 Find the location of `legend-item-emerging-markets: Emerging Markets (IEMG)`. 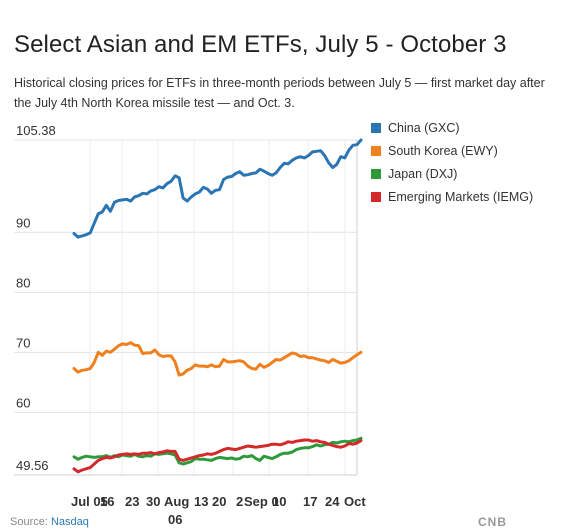

legend-item-emerging-markets: Emerging Markets (IEMG) is located at coordinates (466, 197).